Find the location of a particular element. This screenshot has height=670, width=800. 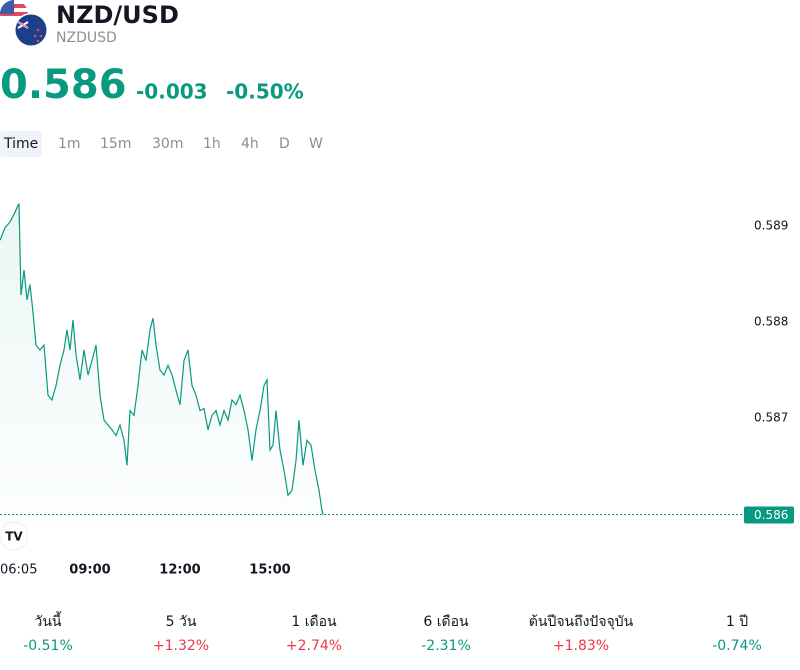

current-price-label: 0.586 is located at coordinates (771, 515).